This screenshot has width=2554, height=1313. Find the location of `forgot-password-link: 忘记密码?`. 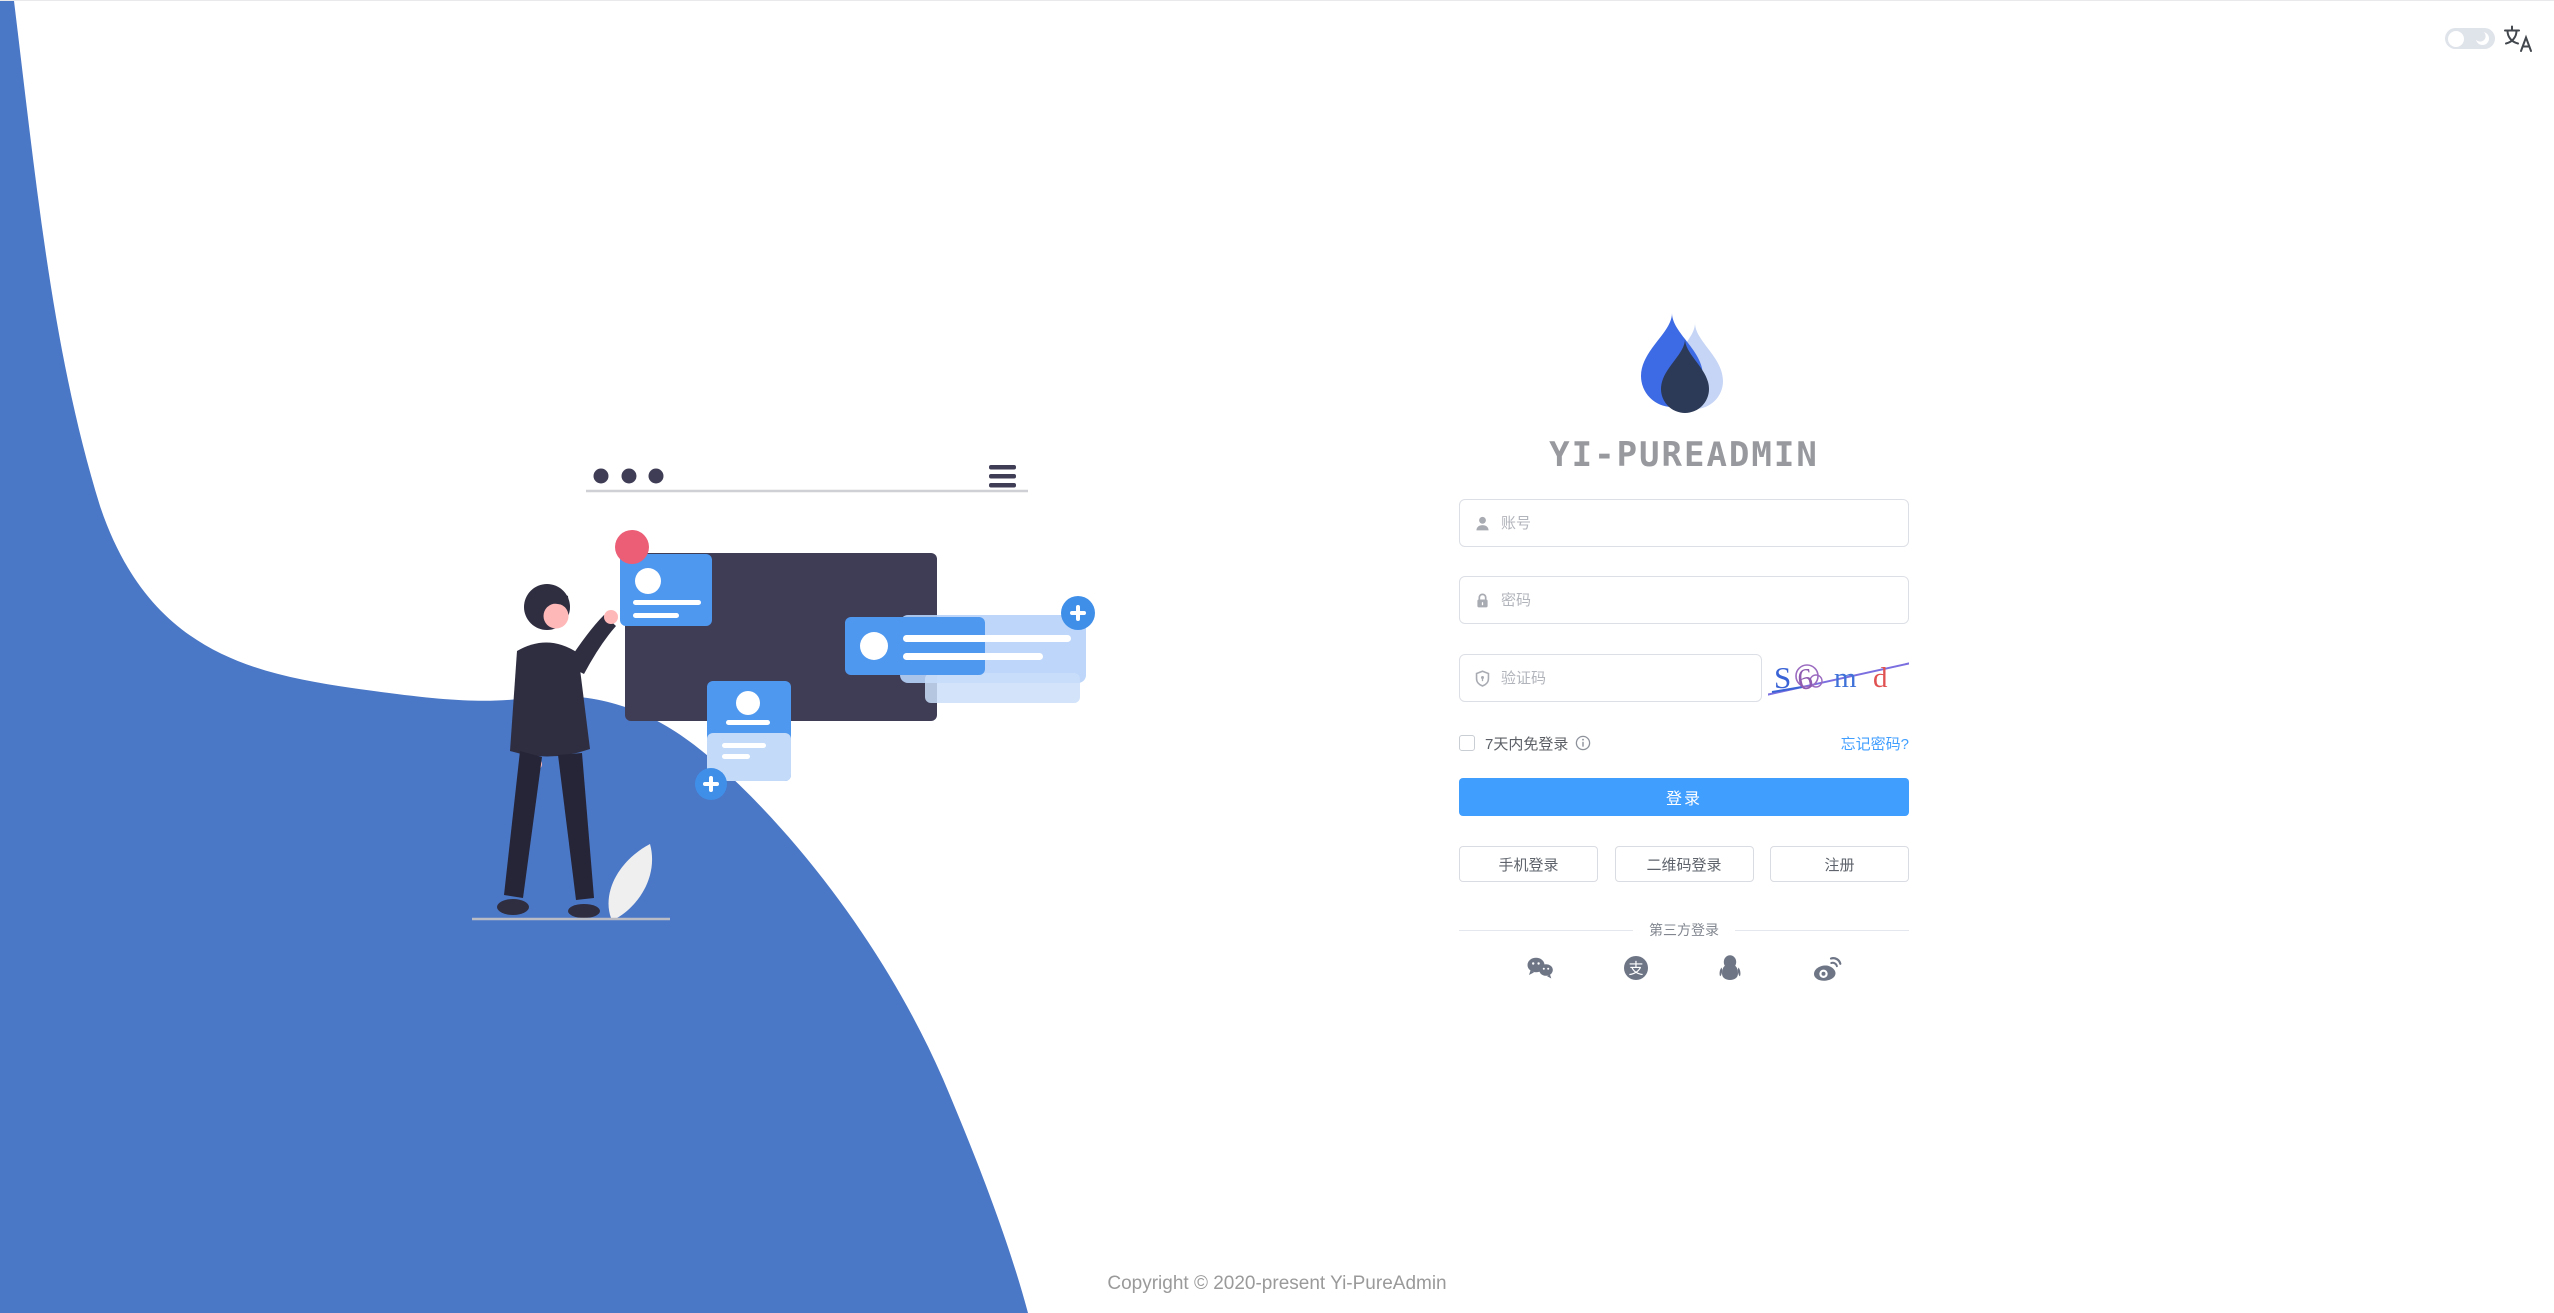

forgot-password-link: 忘记密码? is located at coordinates (1874, 744).